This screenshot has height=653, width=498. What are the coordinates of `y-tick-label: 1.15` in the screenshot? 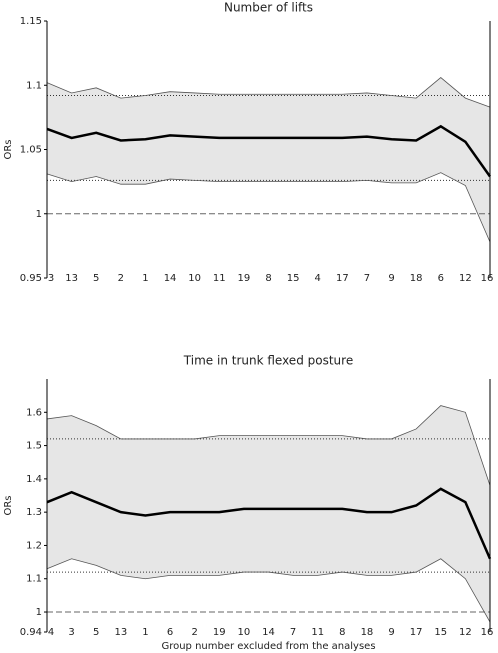 It's located at (31, 21).